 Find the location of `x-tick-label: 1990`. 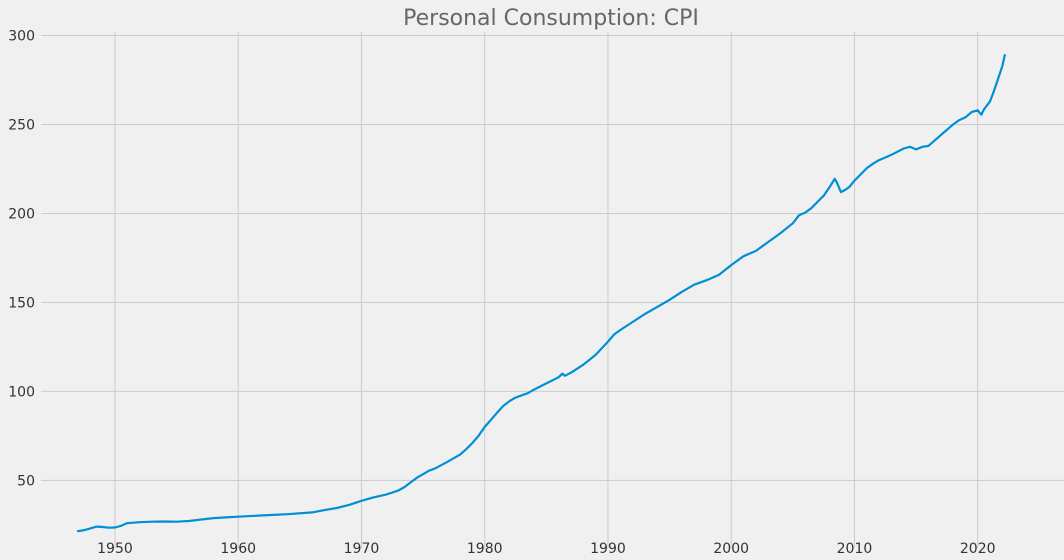

x-tick-label: 1990 is located at coordinates (608, 549).